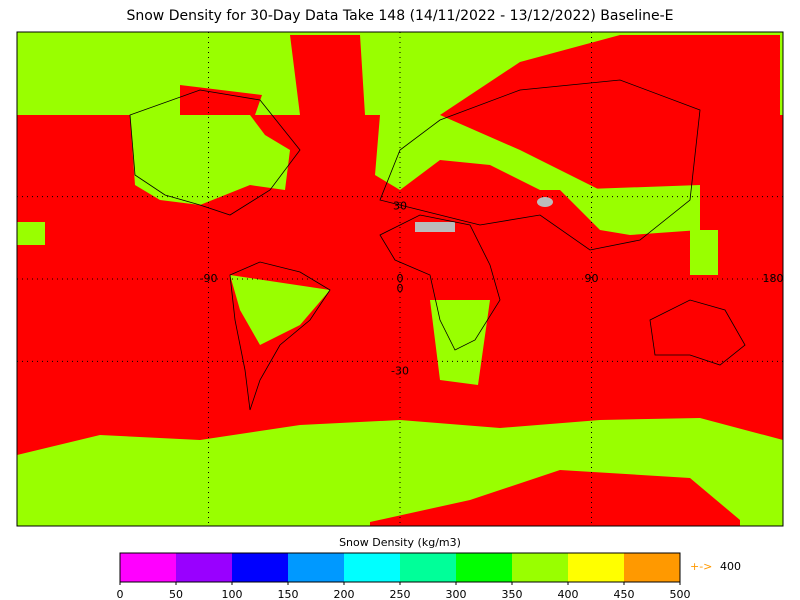  I want to click on colorbar-tick-label: 350, so click(512, 594).